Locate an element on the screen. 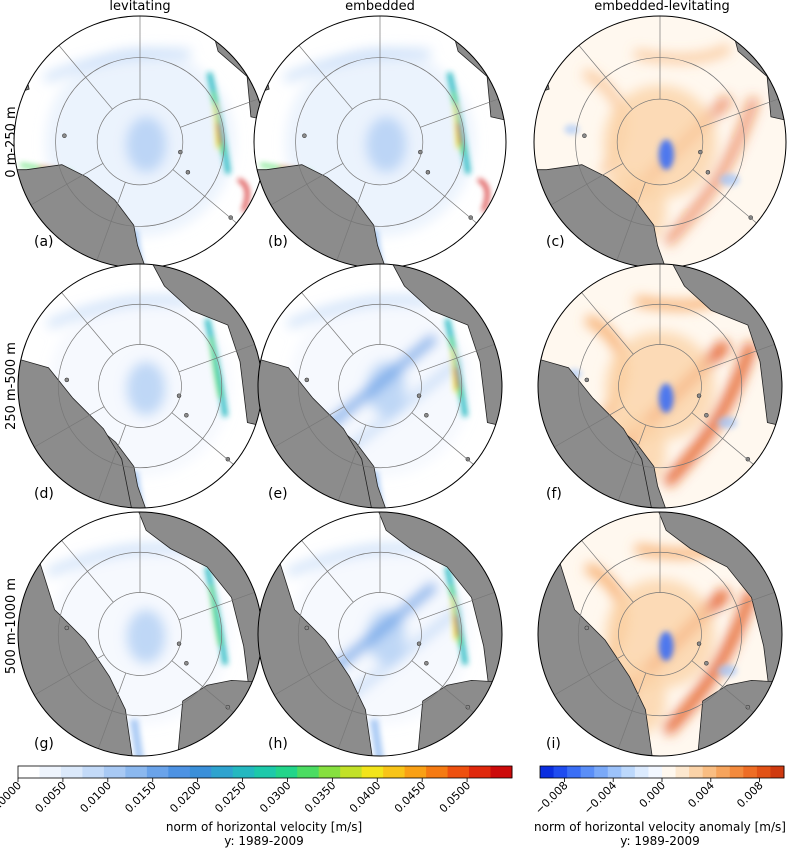  colorbar-tick-label: 0.0500 is located at coordinates (455, 797).